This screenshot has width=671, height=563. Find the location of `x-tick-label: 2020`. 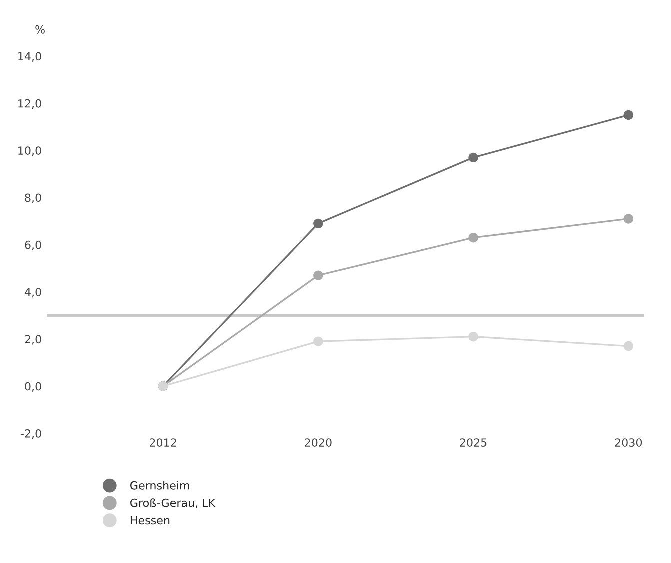

x-tick-label: 2020 is located at coordinates (318, 442).